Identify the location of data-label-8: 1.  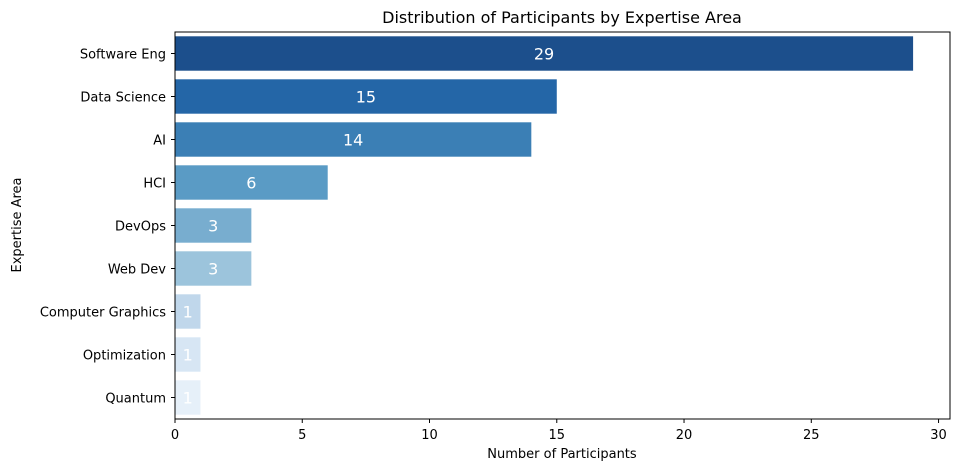
(188, 398).